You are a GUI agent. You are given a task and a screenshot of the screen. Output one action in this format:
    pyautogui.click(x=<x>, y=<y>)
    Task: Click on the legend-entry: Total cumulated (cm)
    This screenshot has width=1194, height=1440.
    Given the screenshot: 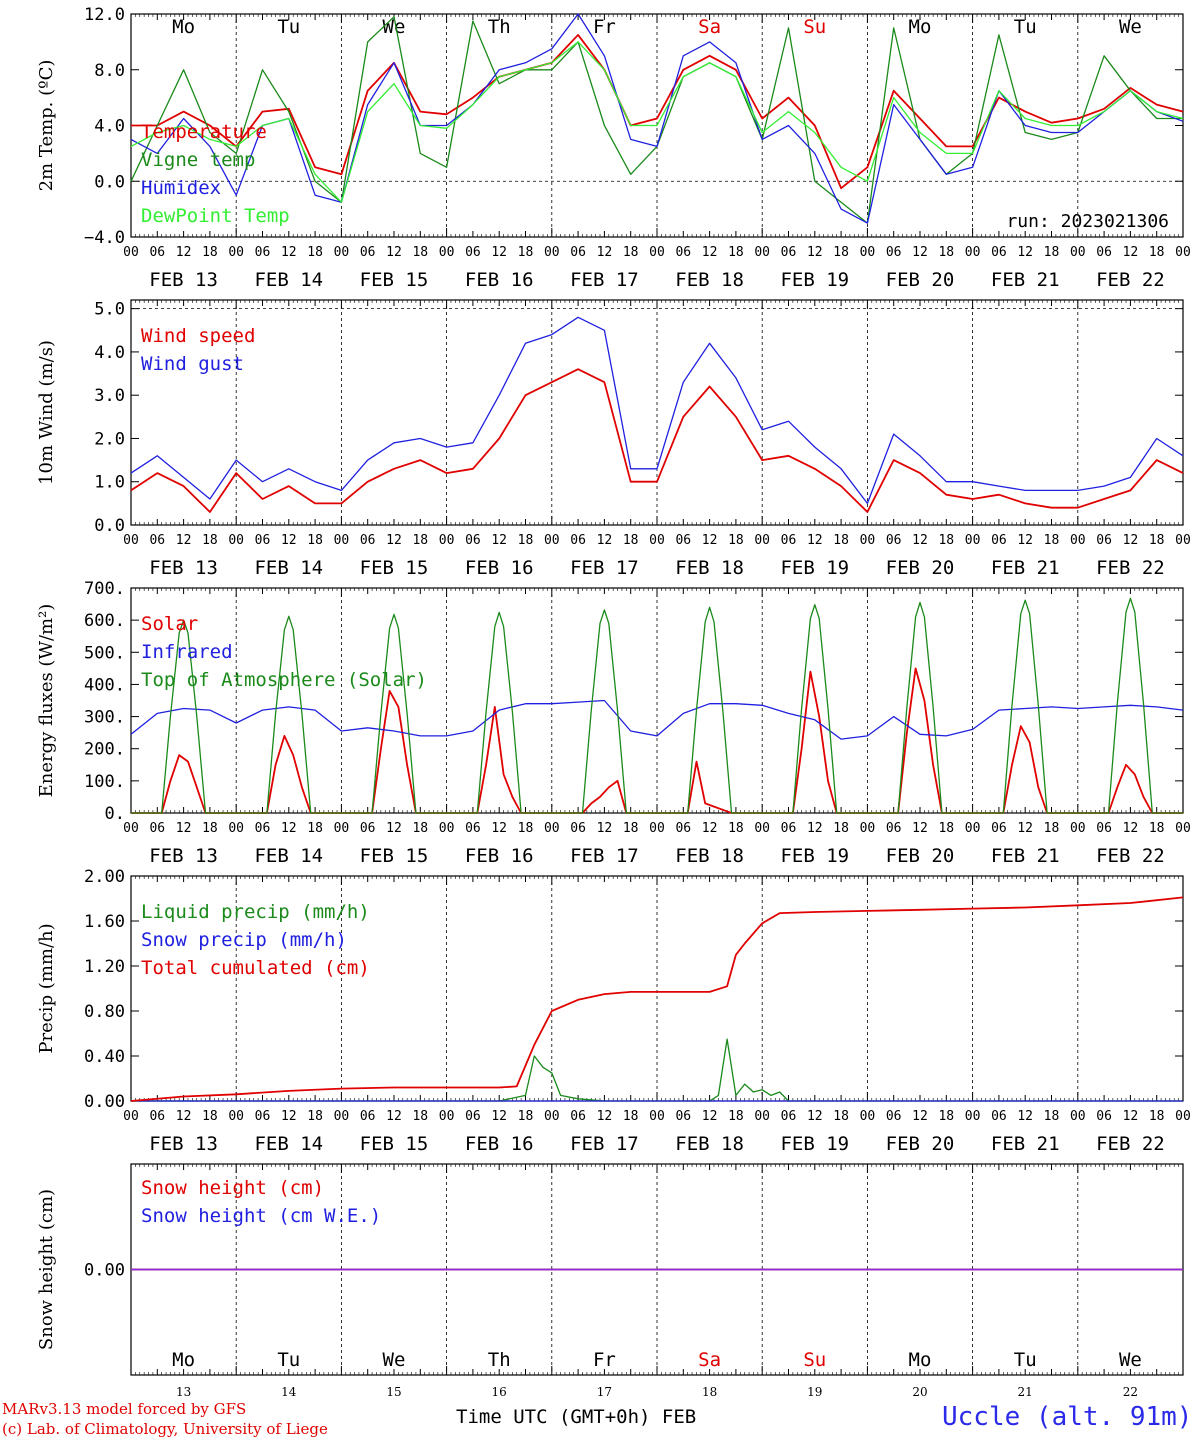 What is the action you would take?
    pyautogui.click(x=255, y=968)
    